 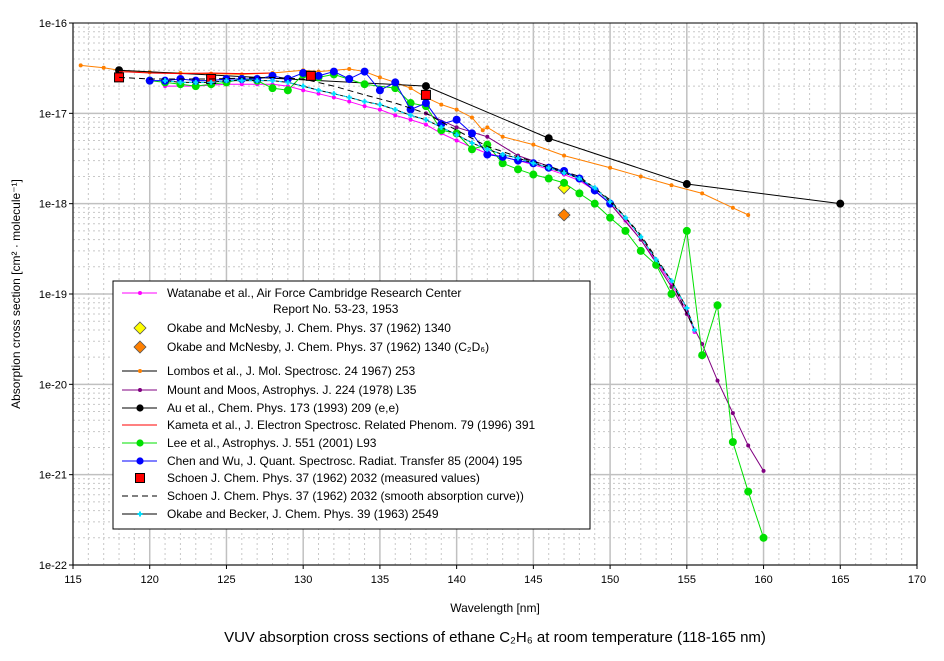 What do you see at coordinates (533, 580) in the screenshot?
I see `x-tick-label: 145` at bounding box center [533, 580].